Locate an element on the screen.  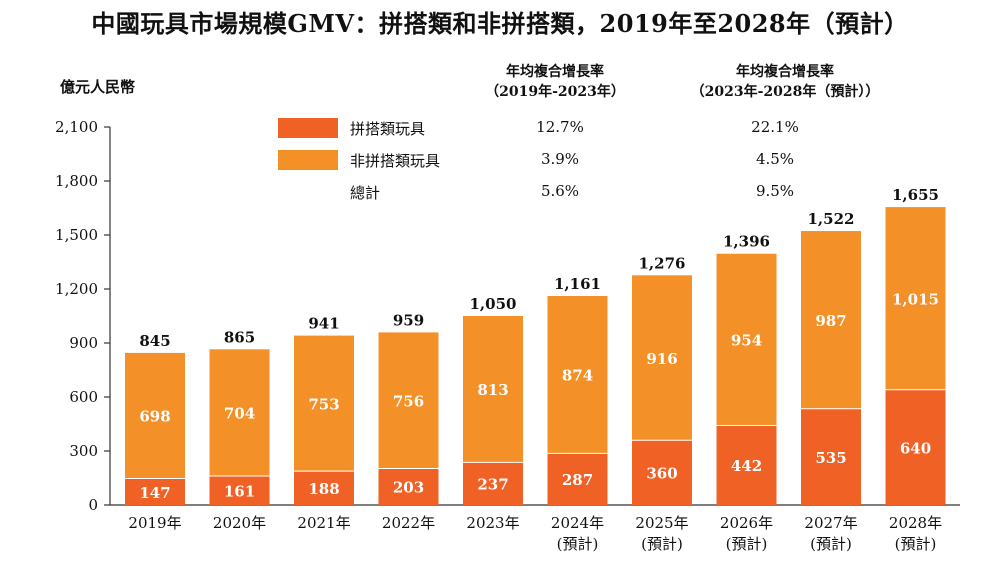
y-tick-label: 1,500 is located at coordinates (76, 235).